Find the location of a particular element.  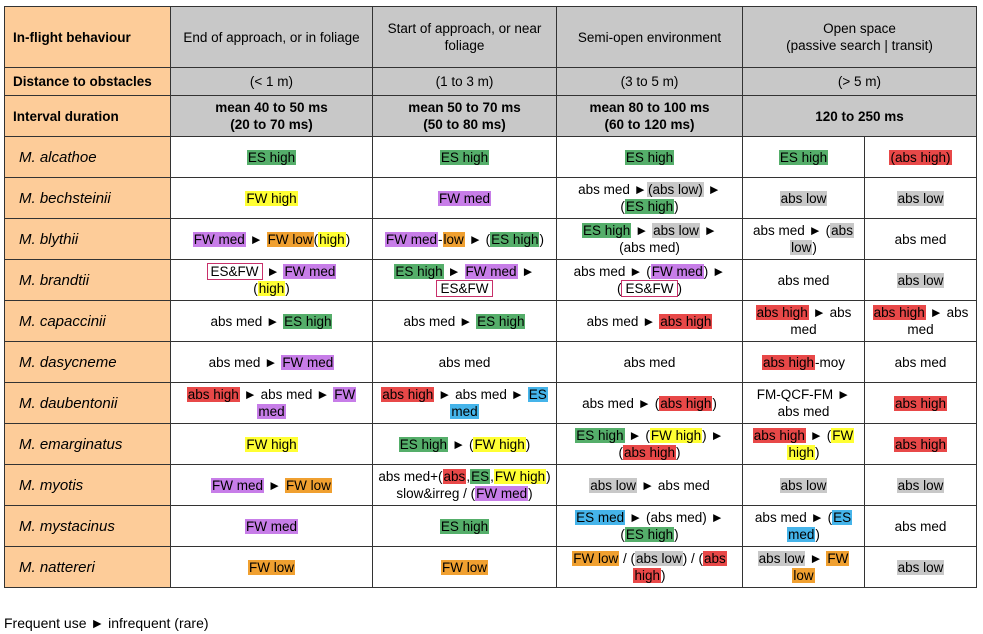

cell-open-transit: abs low is located at coordinates (920, 485).